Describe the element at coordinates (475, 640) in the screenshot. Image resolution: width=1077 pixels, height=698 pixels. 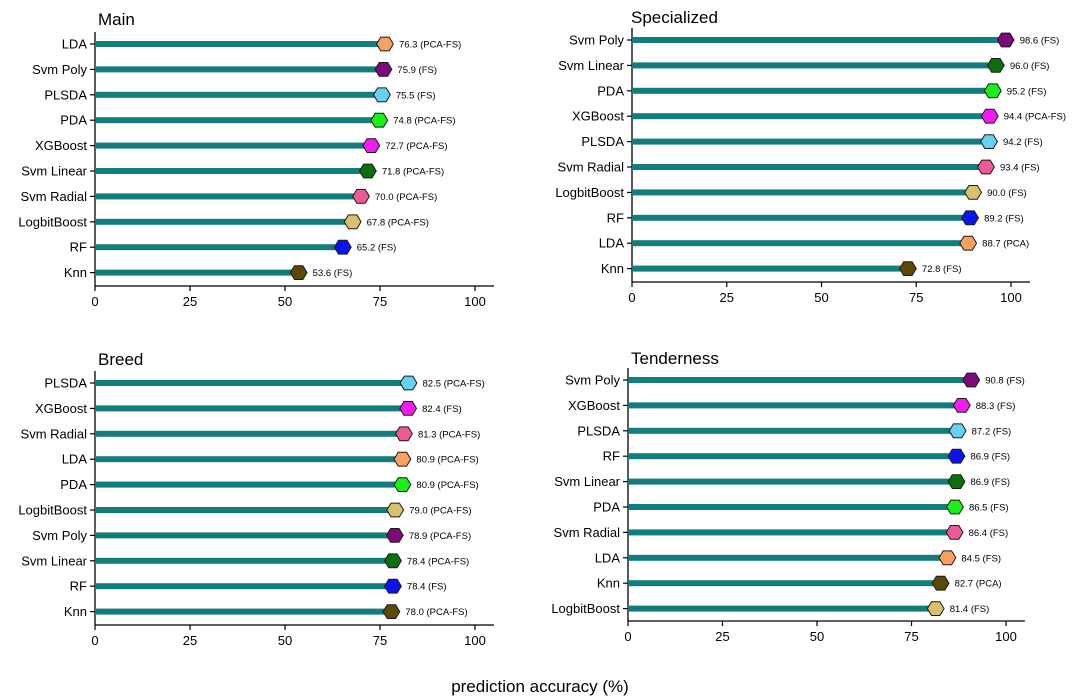
I see `x-tick-label: 100` at that location.